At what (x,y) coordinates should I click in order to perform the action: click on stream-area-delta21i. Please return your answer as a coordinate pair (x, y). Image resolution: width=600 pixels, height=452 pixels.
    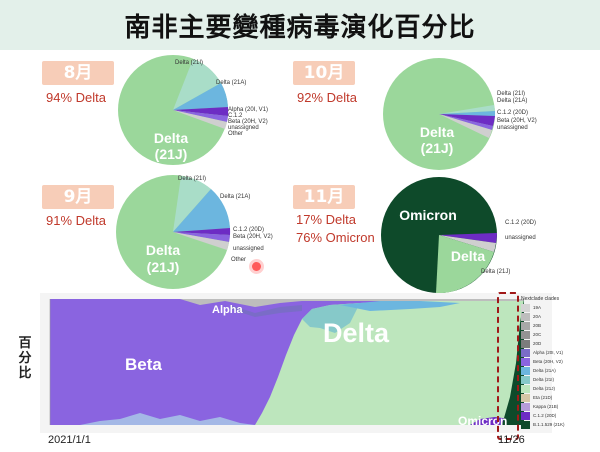
    Looking at the image, I should click on (331, 318).